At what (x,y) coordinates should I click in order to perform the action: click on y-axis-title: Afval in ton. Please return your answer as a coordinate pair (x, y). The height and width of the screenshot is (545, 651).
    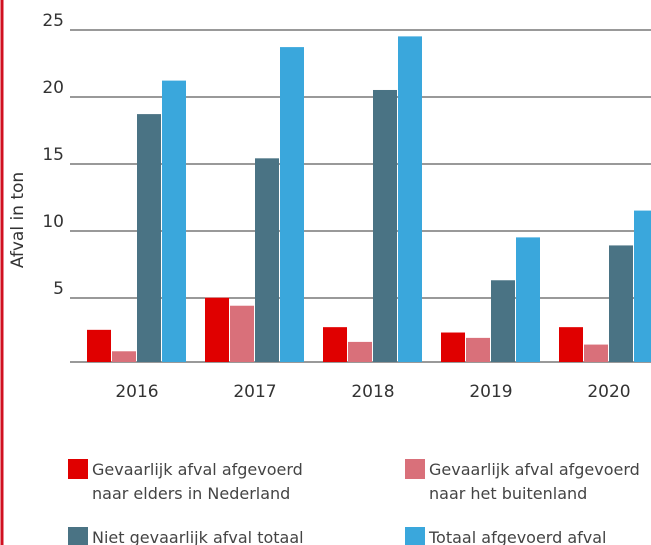
    Looking at the image, I should click on (18, 220).